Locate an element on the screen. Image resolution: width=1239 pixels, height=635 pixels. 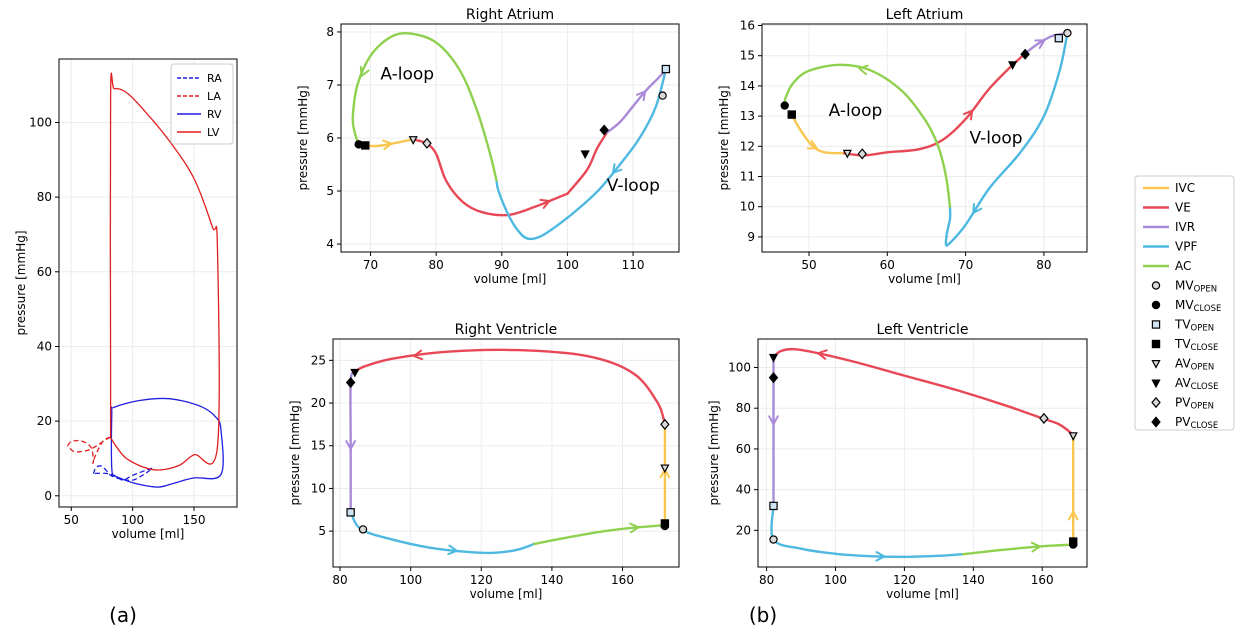
y-tick-label: 25 is located at coordinates (318, 360).